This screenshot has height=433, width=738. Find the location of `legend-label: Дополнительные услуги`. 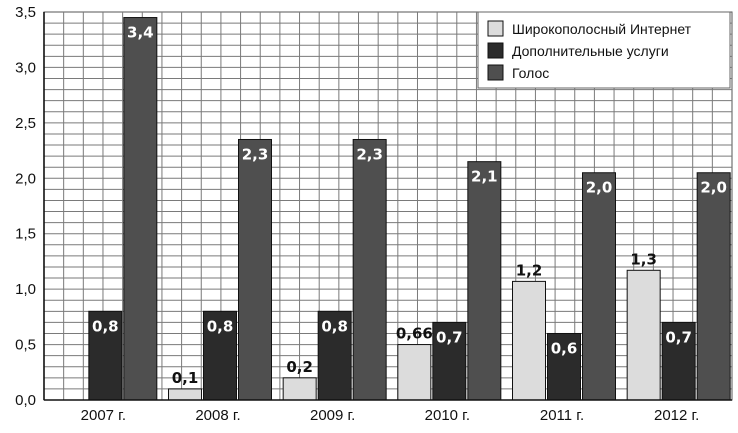

legend-label: Дополнительные услуги is located at coordinates (590, 51).